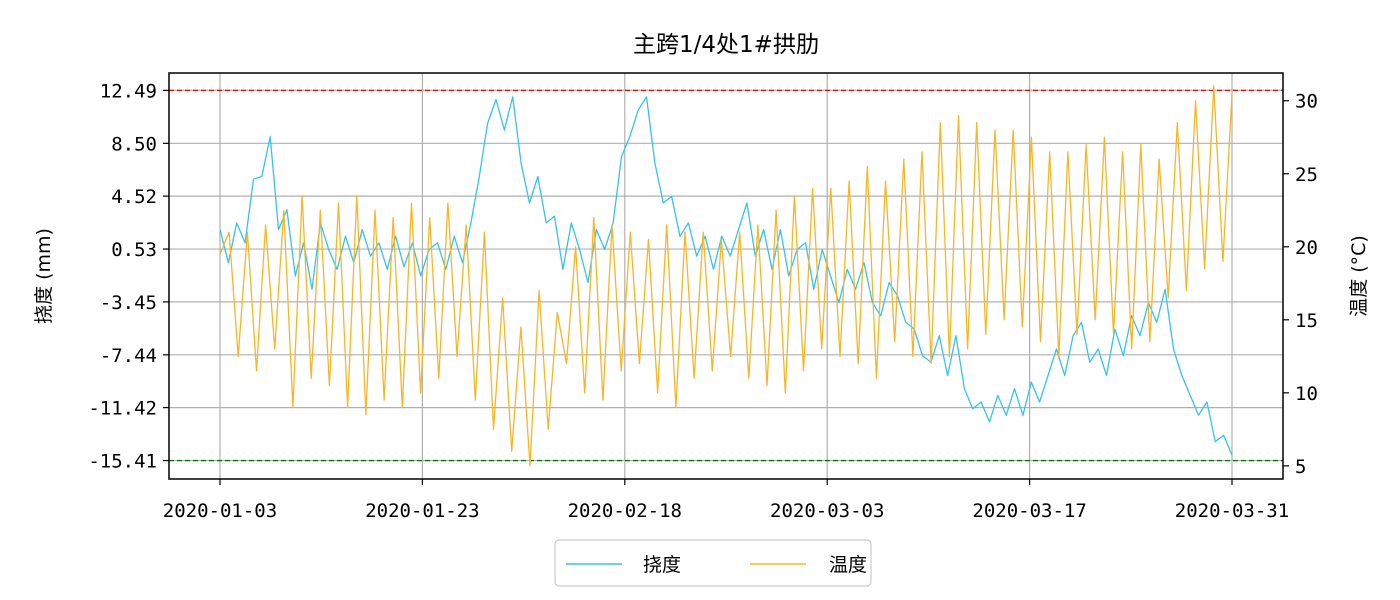 The height and width of the screenshot is (600, 1400). I want to click on legend-label-deflection: 挠度, so click(662, 565).